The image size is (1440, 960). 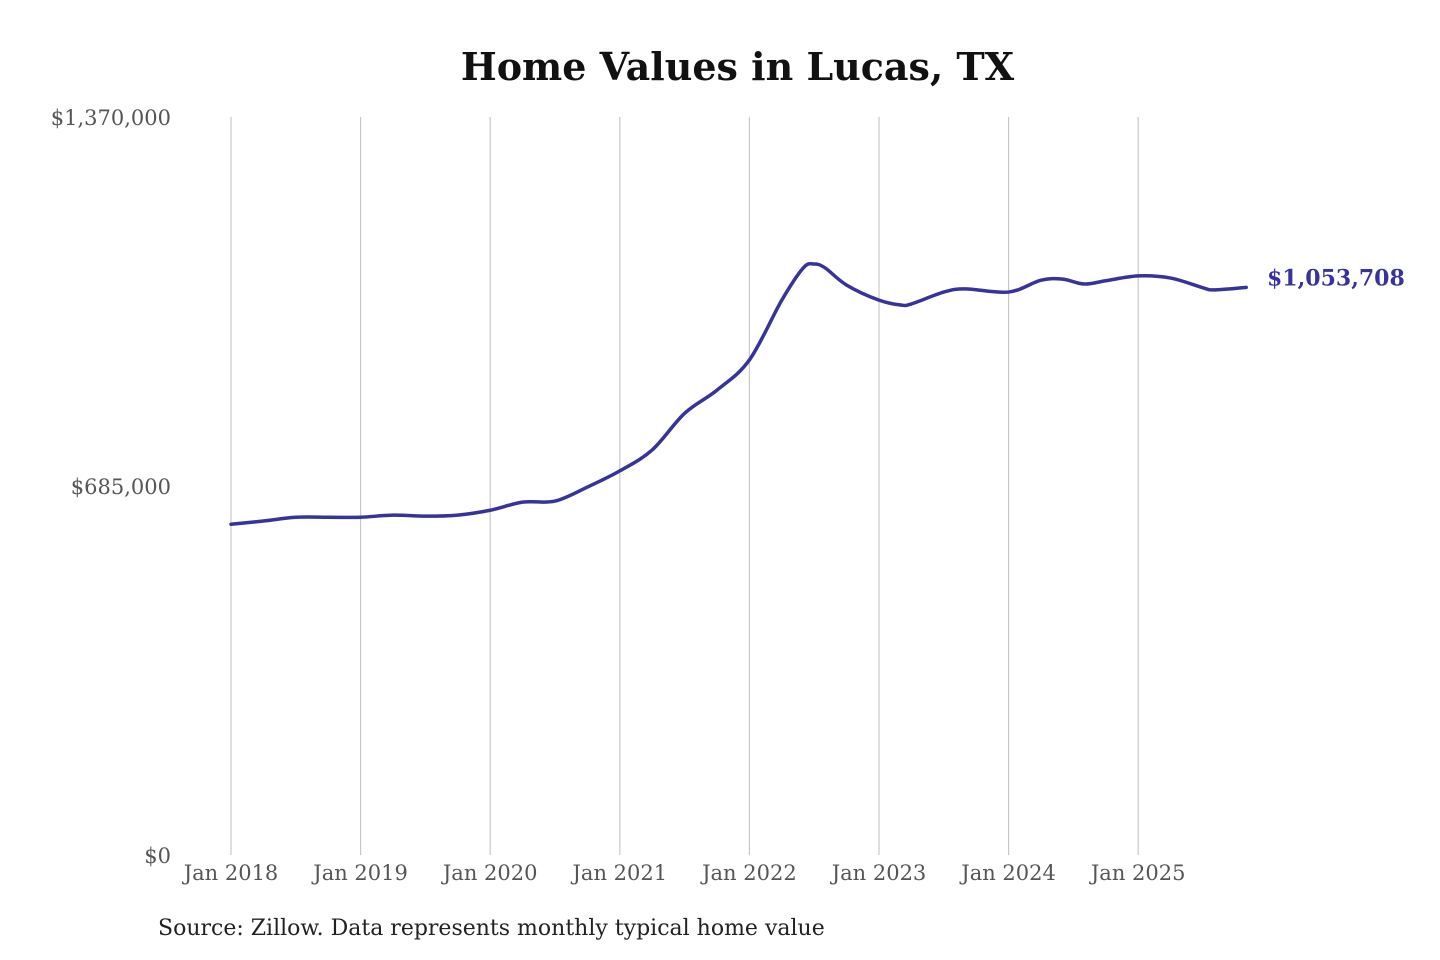 What do you see at coordinates (737, 66) in the screenshot?
I see `chart-title: Home Values in Lucas, TX` at bounding box center [737, 66].